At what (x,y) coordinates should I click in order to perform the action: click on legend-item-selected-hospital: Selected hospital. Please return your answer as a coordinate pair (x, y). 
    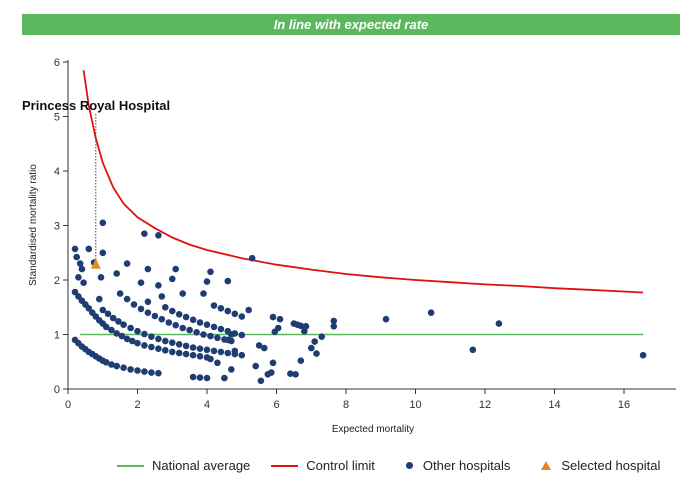
    Looking at the image, I should click on (595, 465).